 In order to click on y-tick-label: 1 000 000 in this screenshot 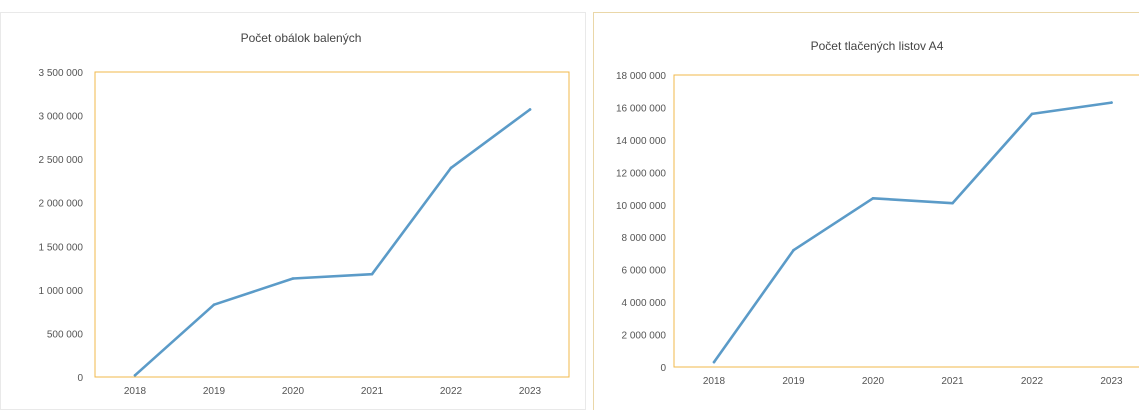, I will do `click(61, 291)`.